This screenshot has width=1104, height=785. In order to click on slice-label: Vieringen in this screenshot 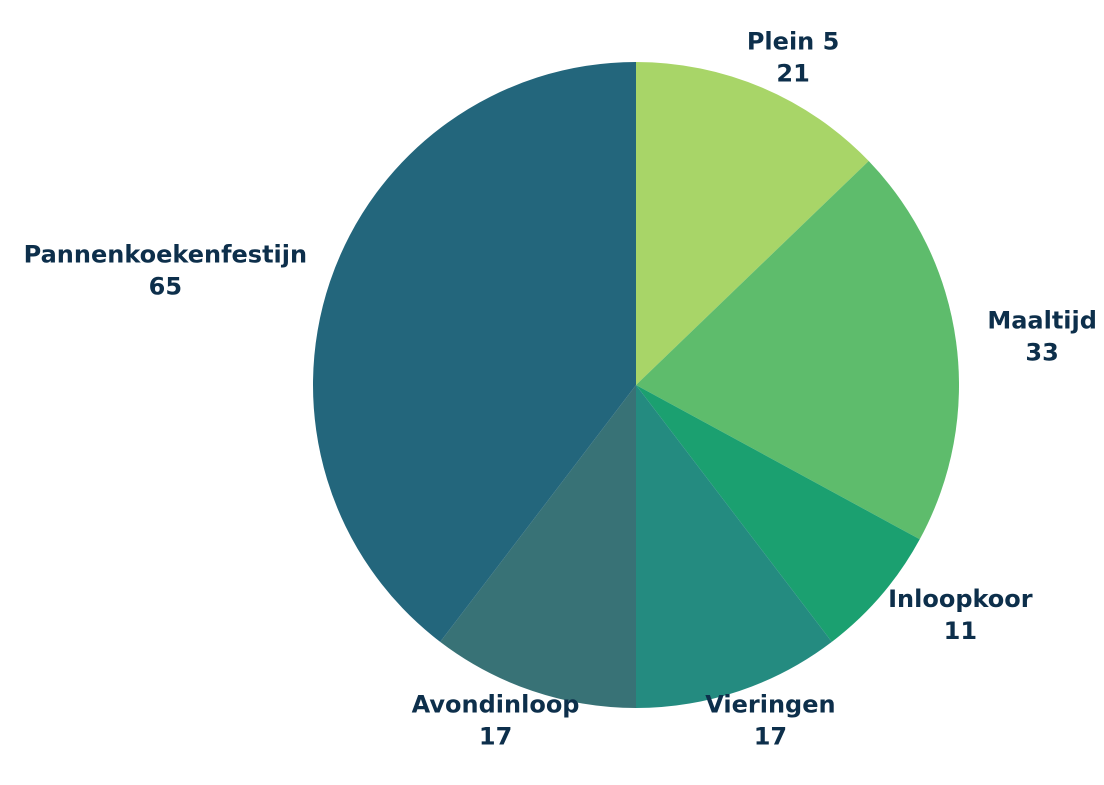, I will do `click(770, 704)`.